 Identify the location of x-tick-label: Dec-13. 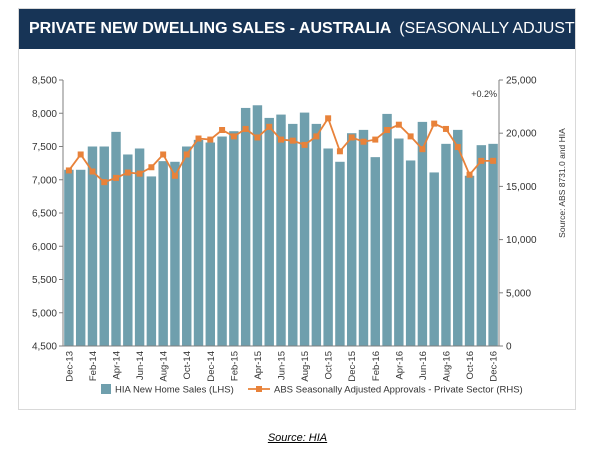
(69, 366).